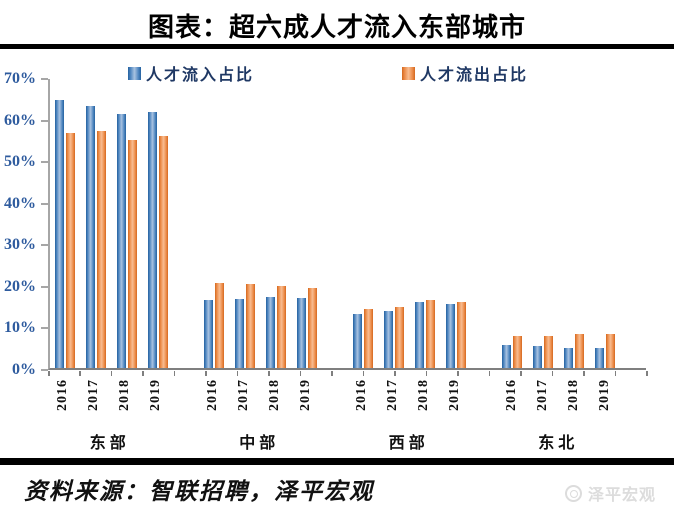  What do you see at coordinates (604, 403) in the screenshot?
I see `year-label-东北-2019: 2019` at bounding box center [604, 403].